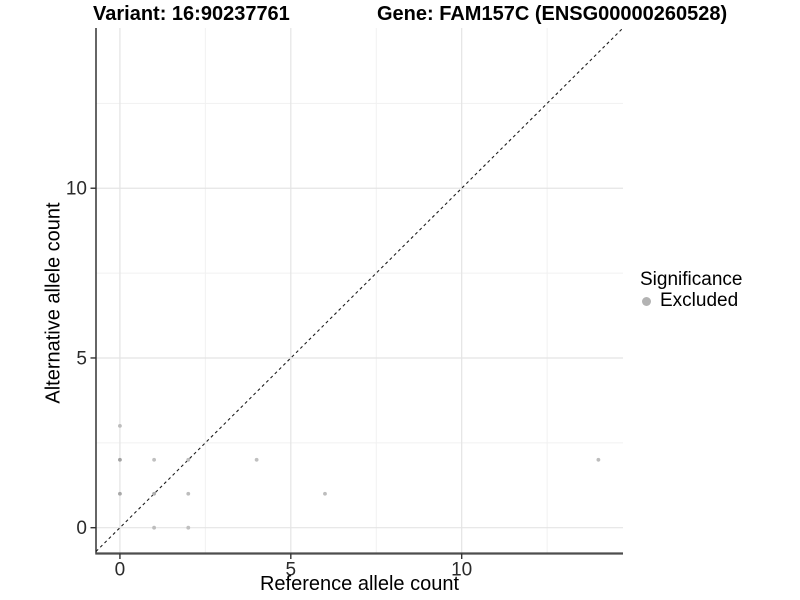 This screenshot has width=800, height=600. I want to click on y-tick-label: 0, so click(81, 528).